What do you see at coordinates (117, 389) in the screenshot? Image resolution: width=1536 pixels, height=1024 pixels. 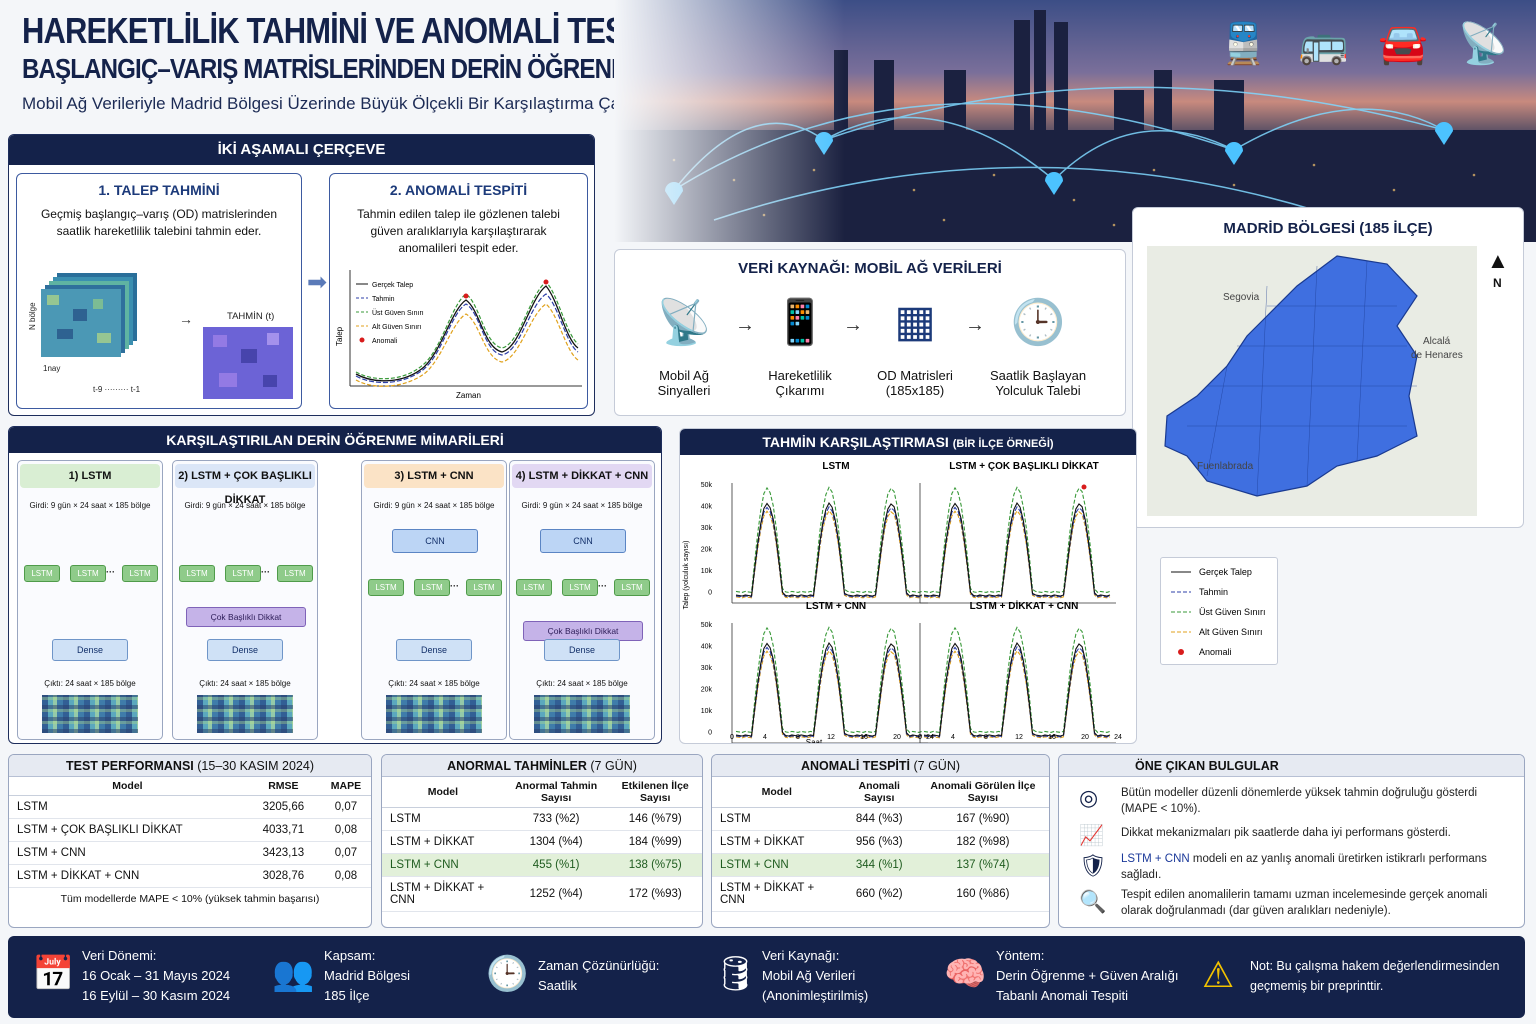 I see `matrix-xlabel: t-9 ········· t-1` at bounding box center [117, 389].